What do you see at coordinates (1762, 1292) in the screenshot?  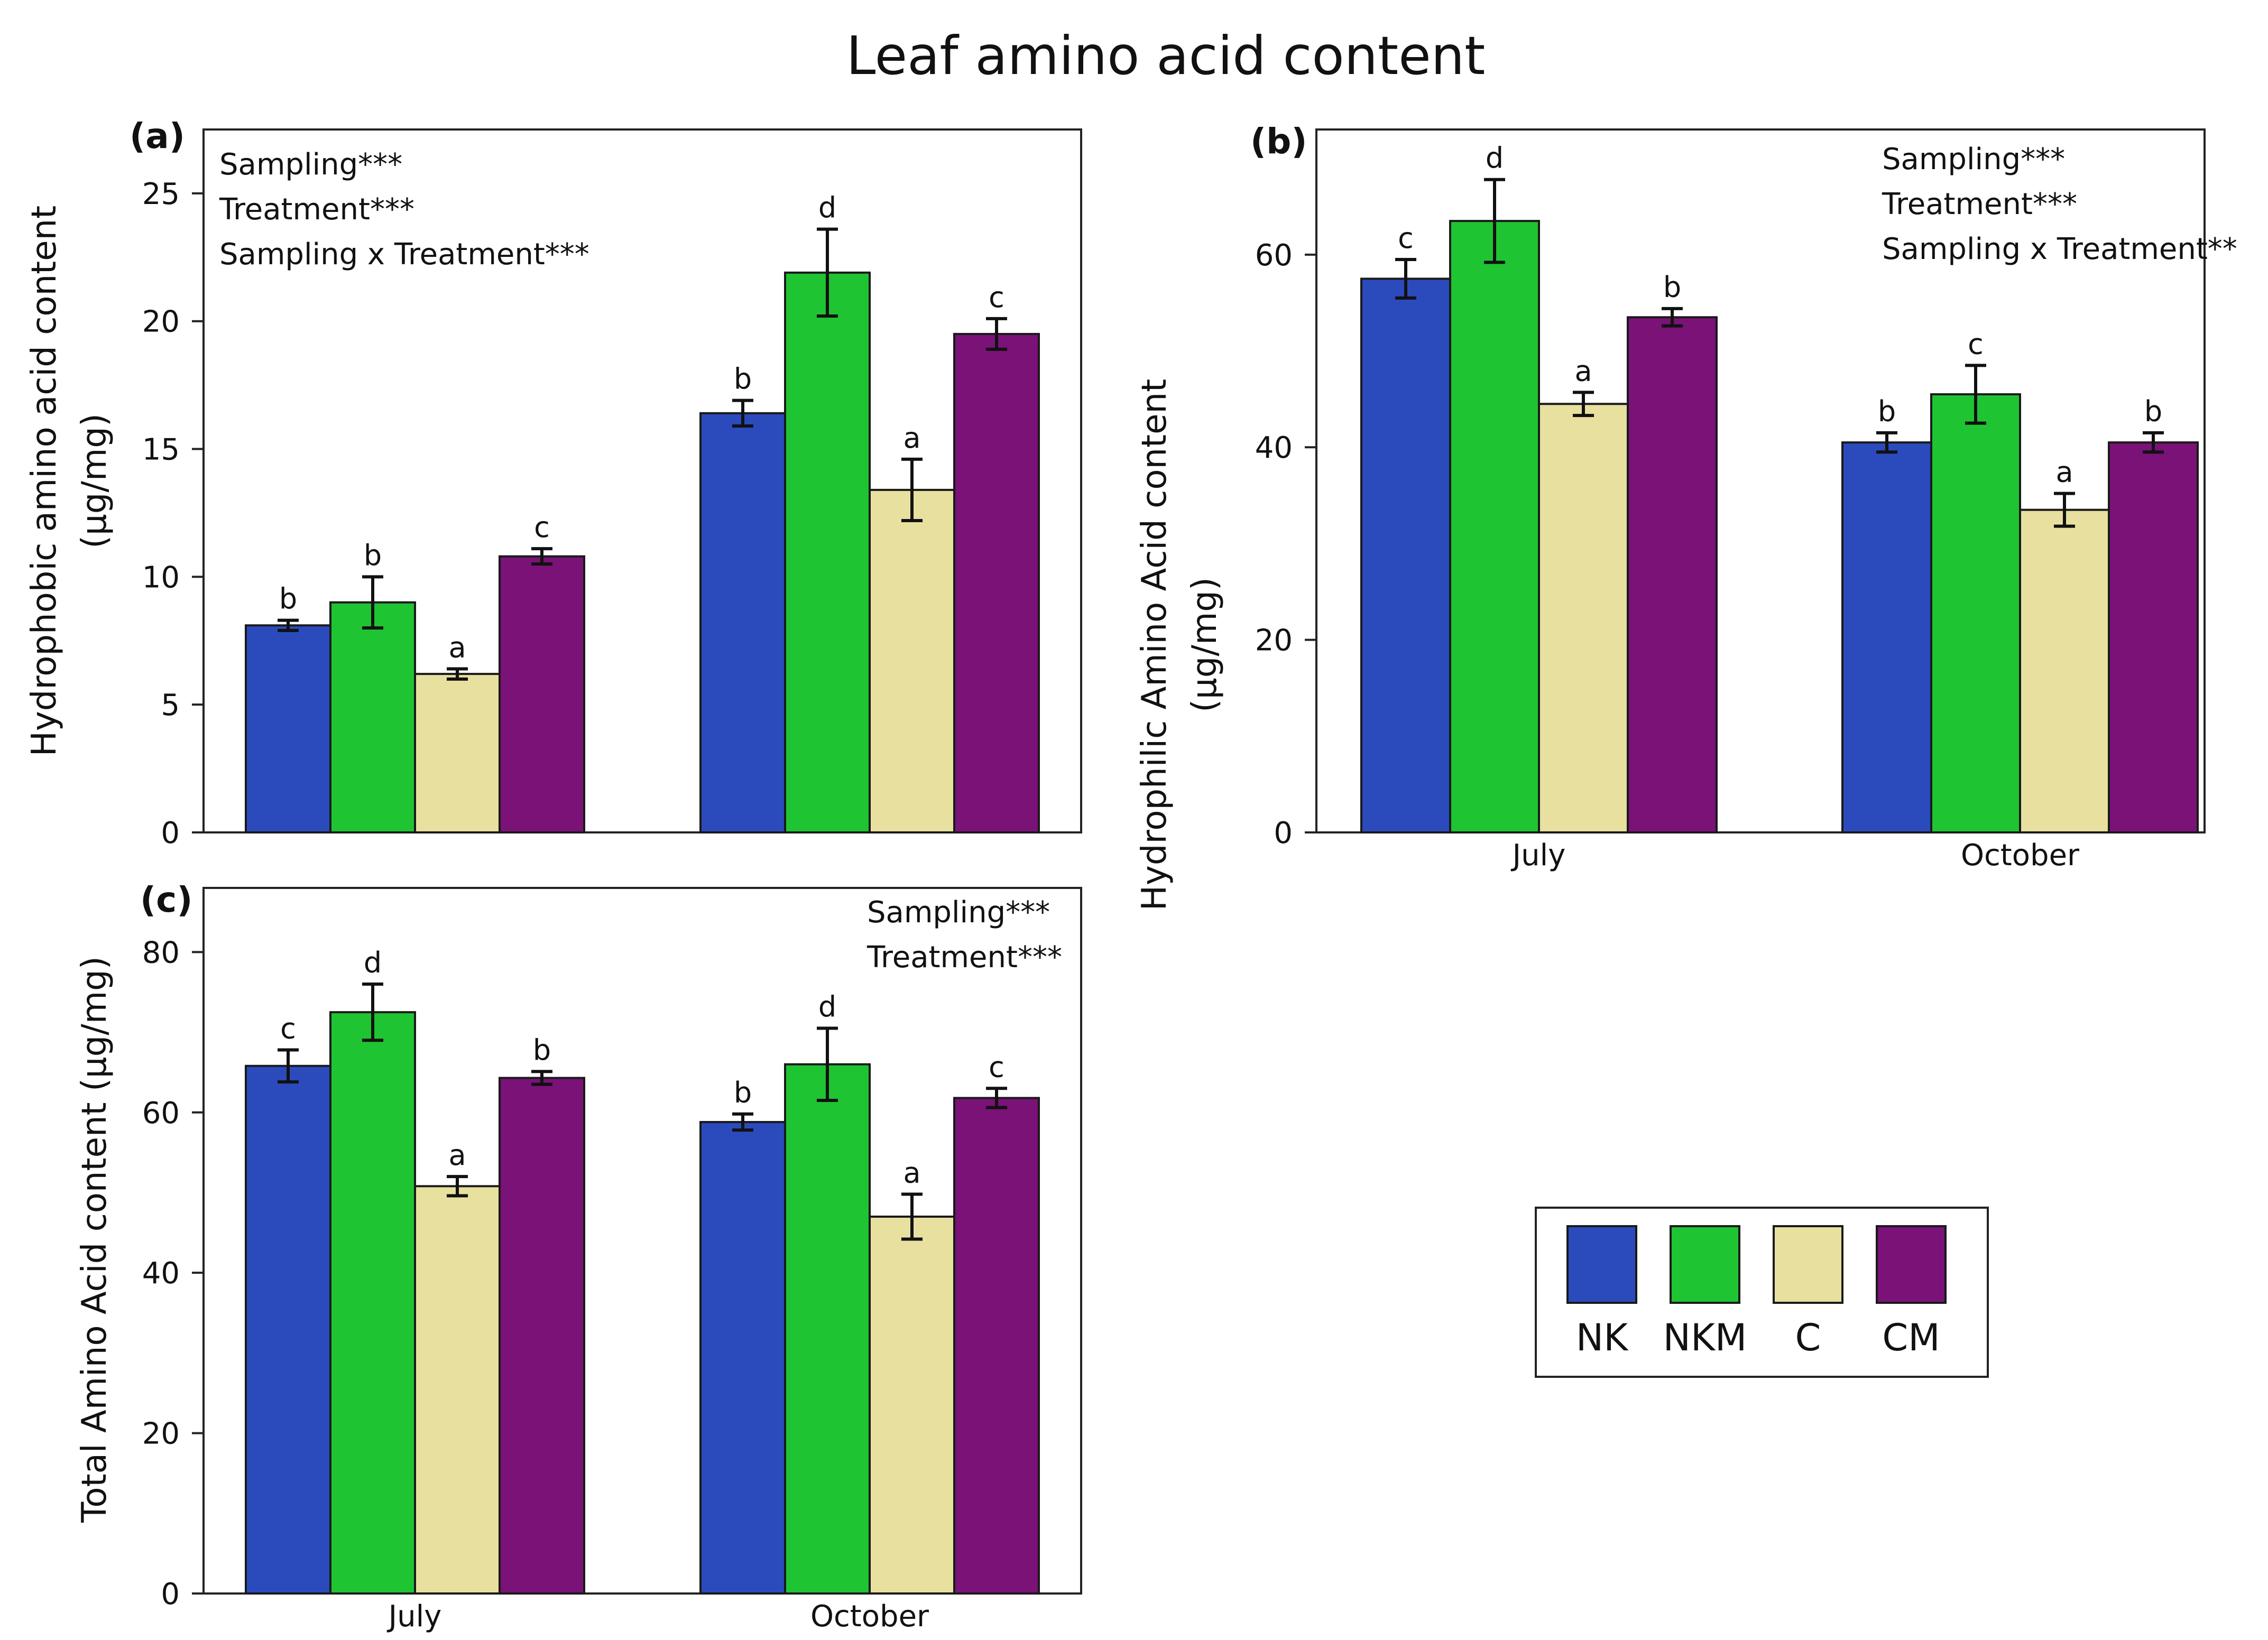 I see `legend: NK NKM C CM` at bounding box center [1762, 1292].